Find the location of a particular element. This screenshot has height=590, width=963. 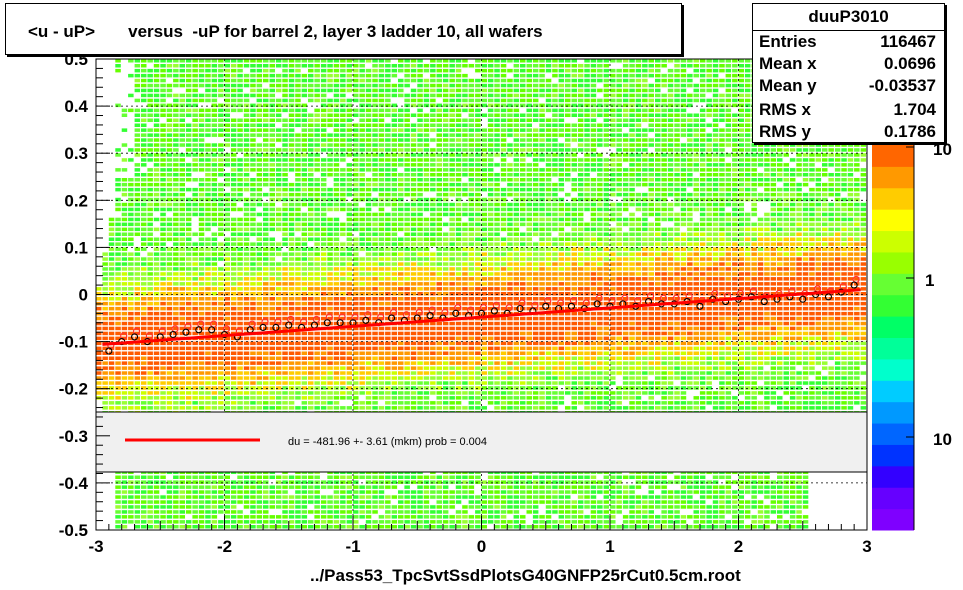

stats-row: Entries 116467 is located at coordinates (847, 43).